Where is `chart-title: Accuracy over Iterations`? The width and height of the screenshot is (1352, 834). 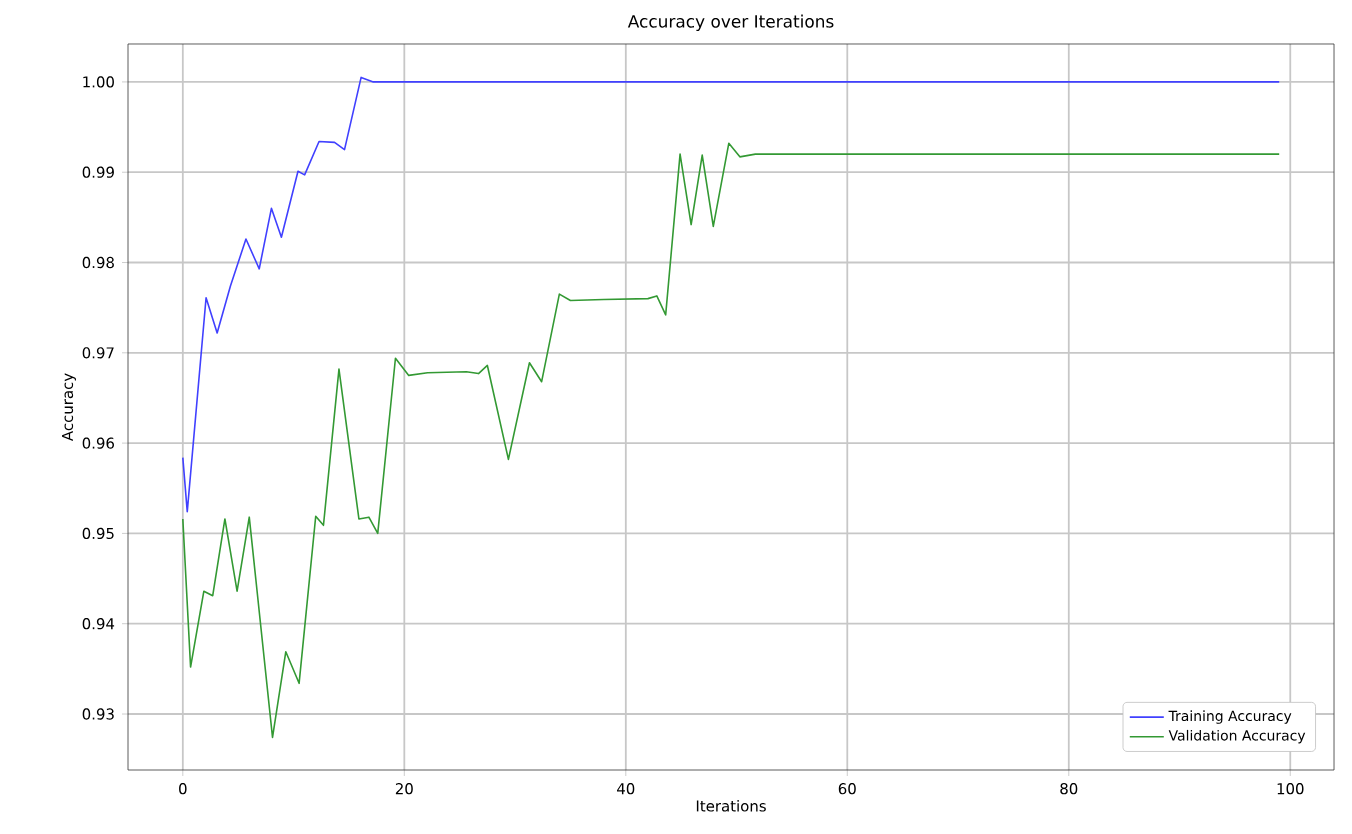 chart-title: Accuracy over Iterations is located at coordinates (730, 22).